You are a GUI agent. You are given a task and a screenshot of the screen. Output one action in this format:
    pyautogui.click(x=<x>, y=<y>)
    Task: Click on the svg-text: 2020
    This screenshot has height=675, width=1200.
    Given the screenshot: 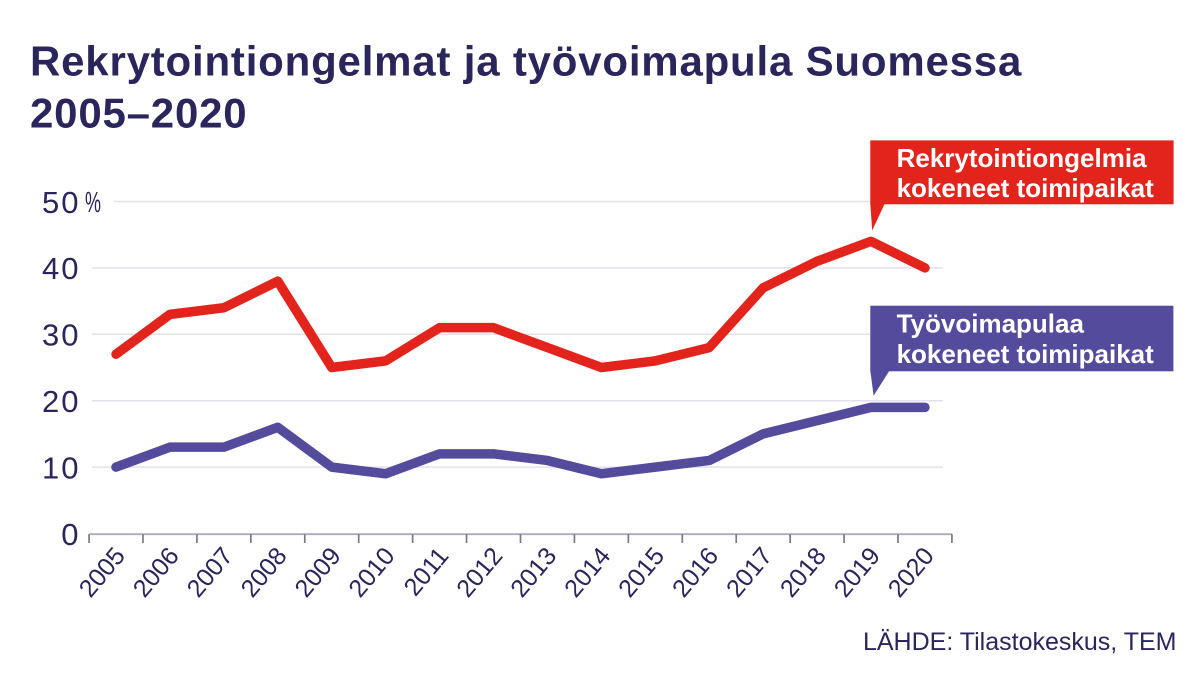 What is the action you would take?
    pyautogui.click(x=911, y=572)
    